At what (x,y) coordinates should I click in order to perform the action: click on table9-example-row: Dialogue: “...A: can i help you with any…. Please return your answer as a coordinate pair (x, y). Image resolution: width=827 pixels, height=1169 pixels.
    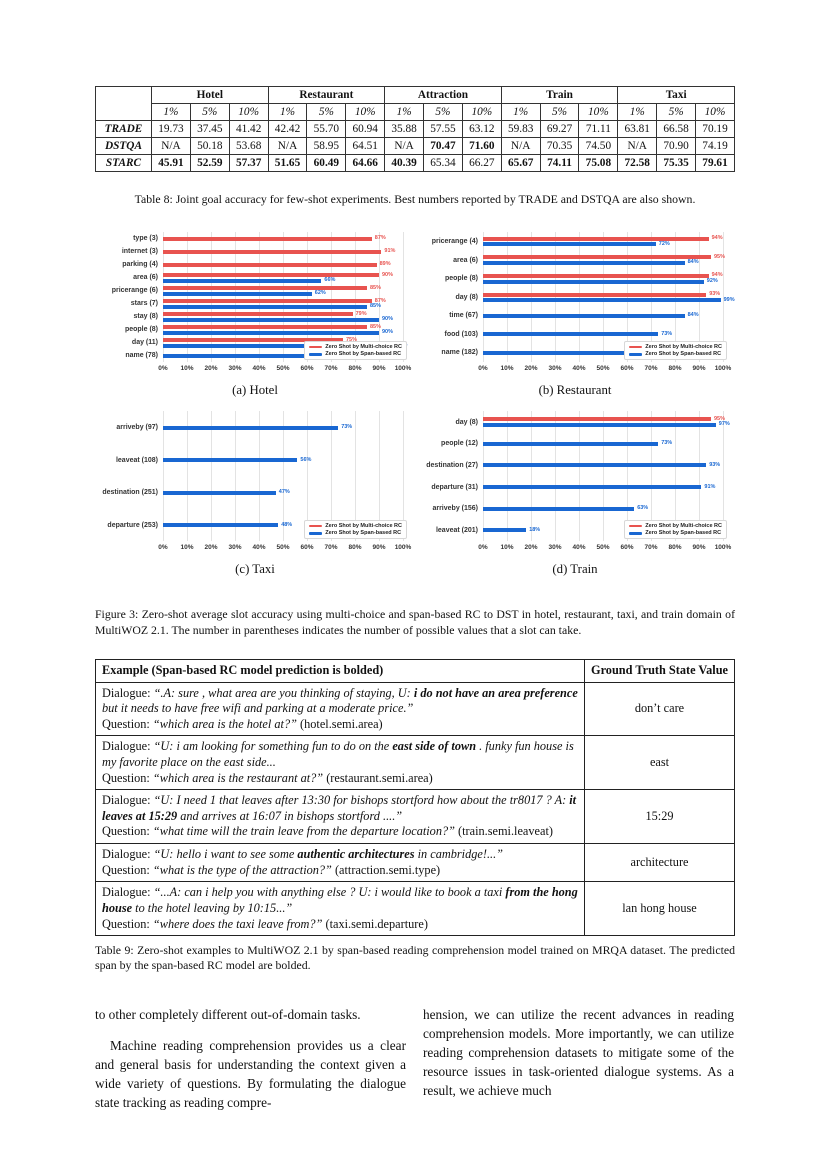
    Looking at the image, I should click on (415, 909).